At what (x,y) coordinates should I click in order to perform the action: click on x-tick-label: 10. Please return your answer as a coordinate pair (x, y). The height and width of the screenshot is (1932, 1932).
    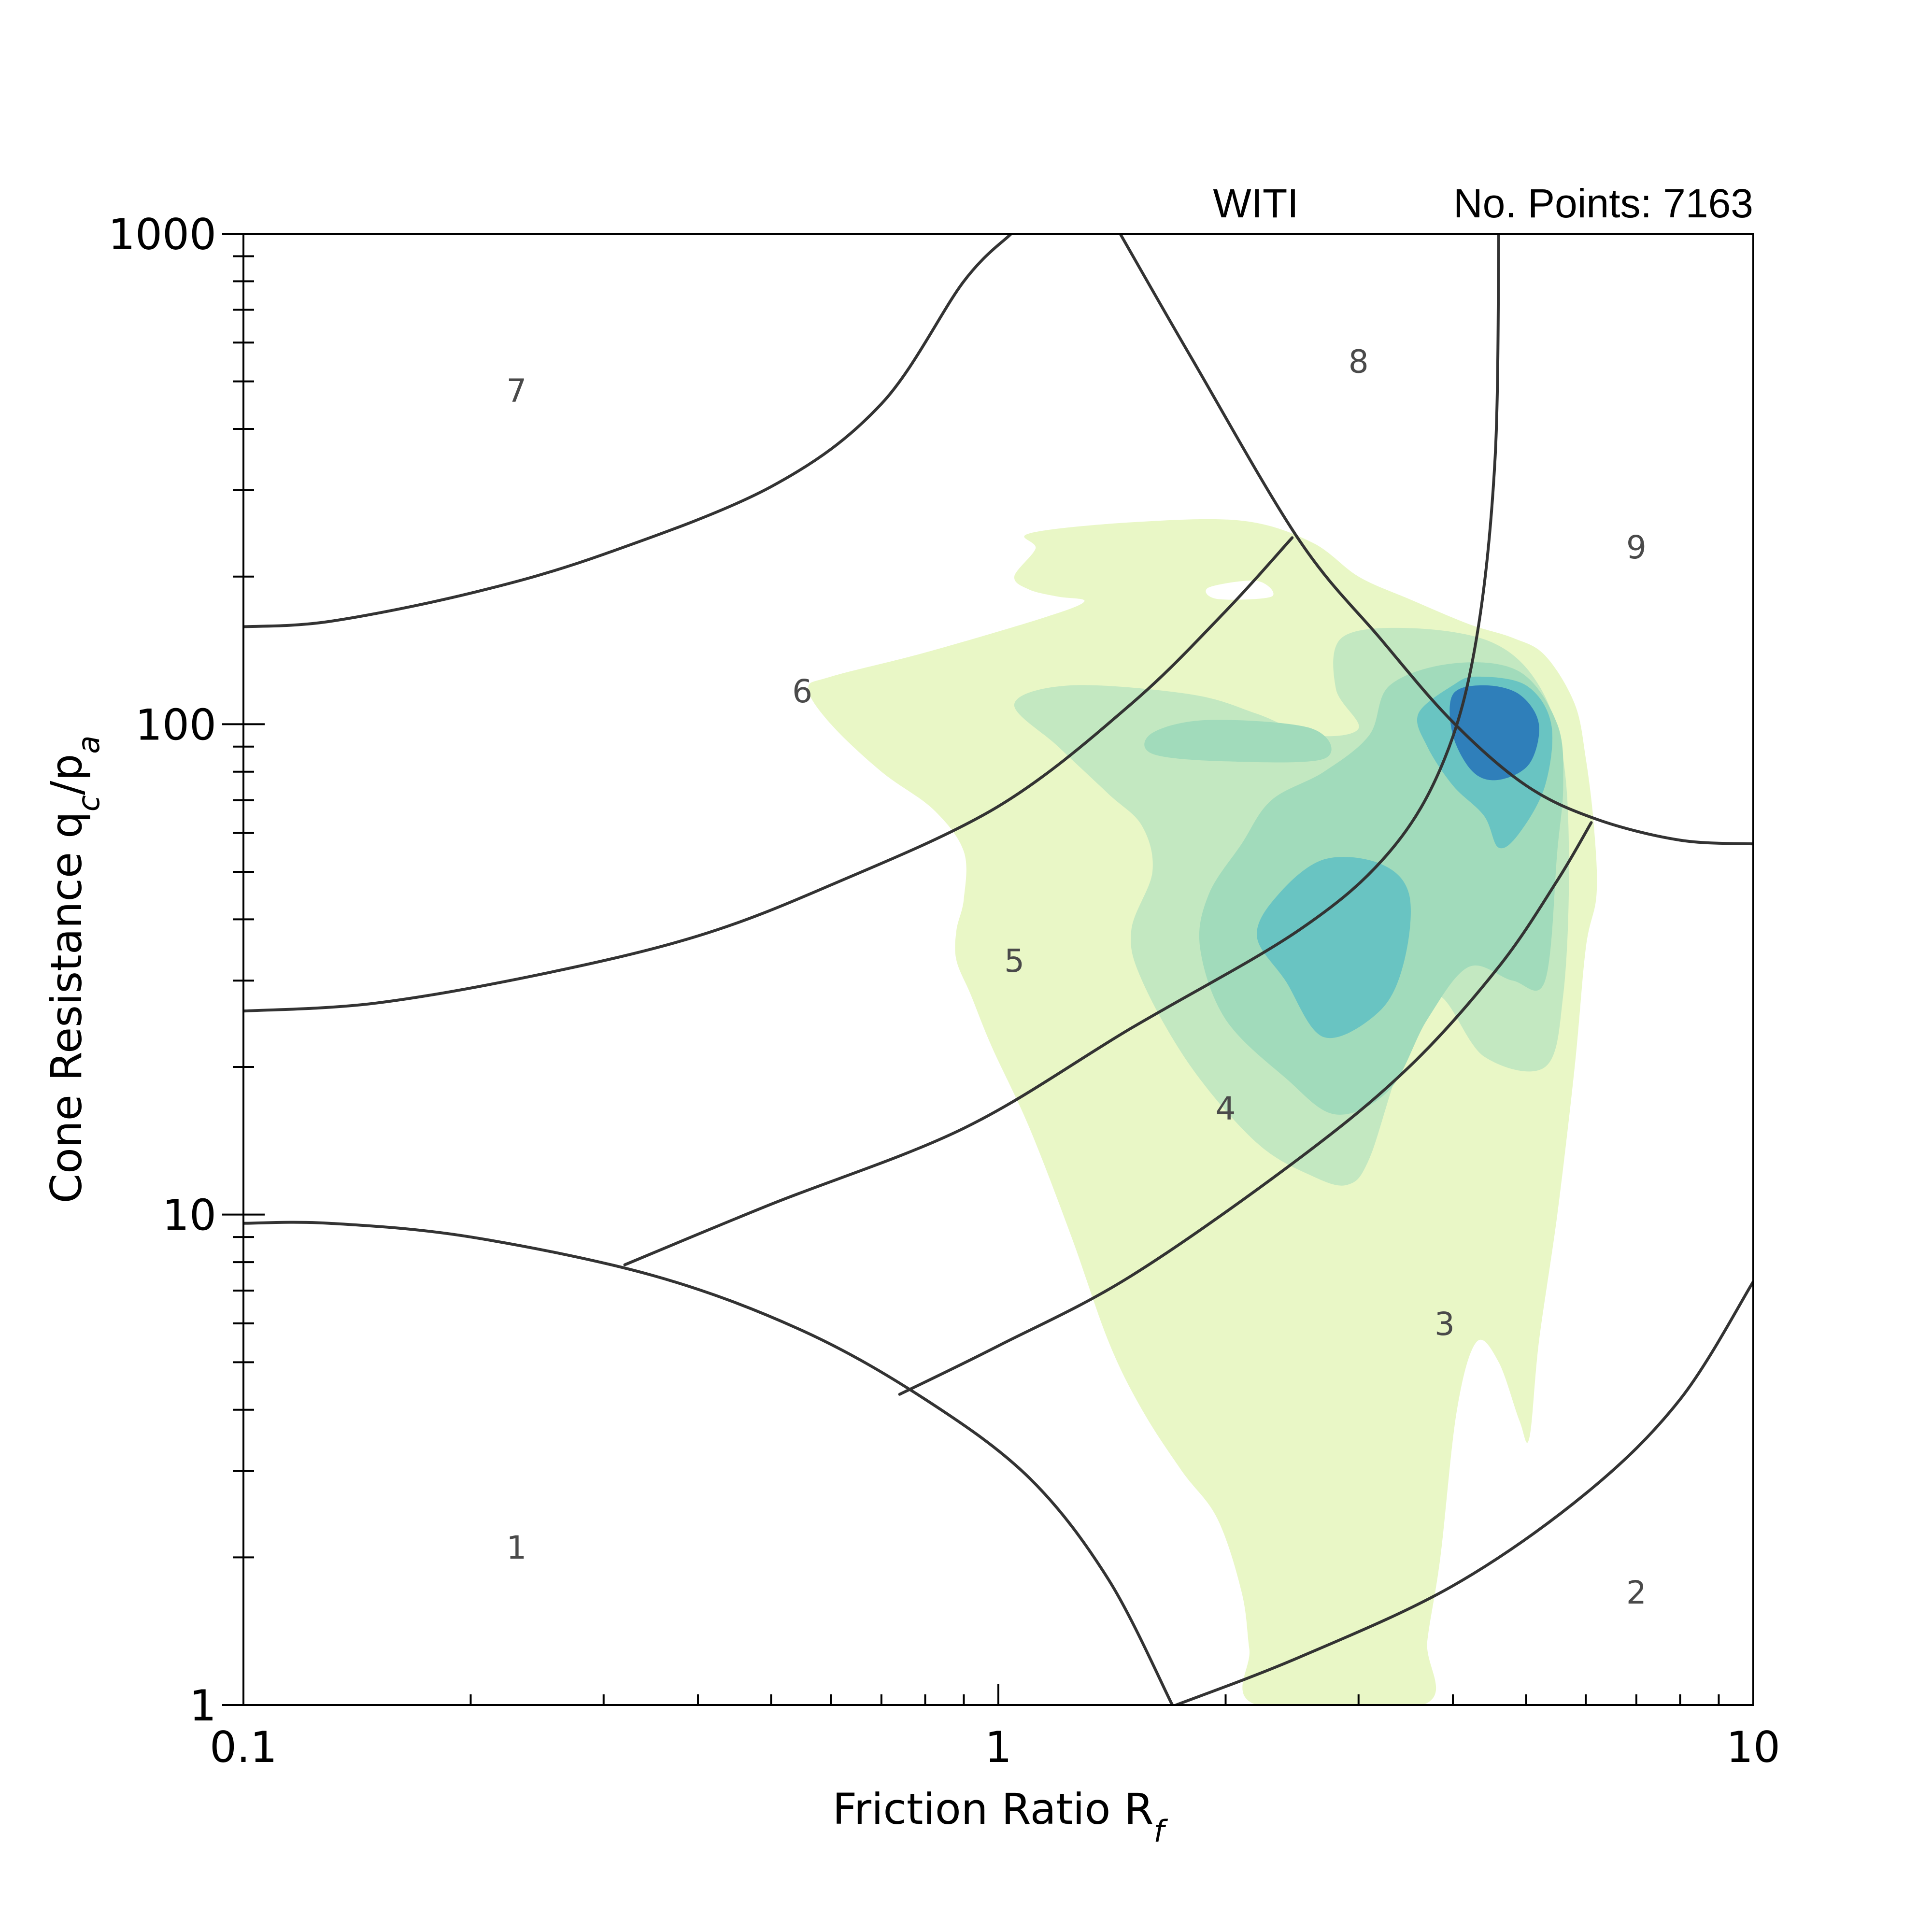
    Looking at the image, I should click on (1753, 1747).